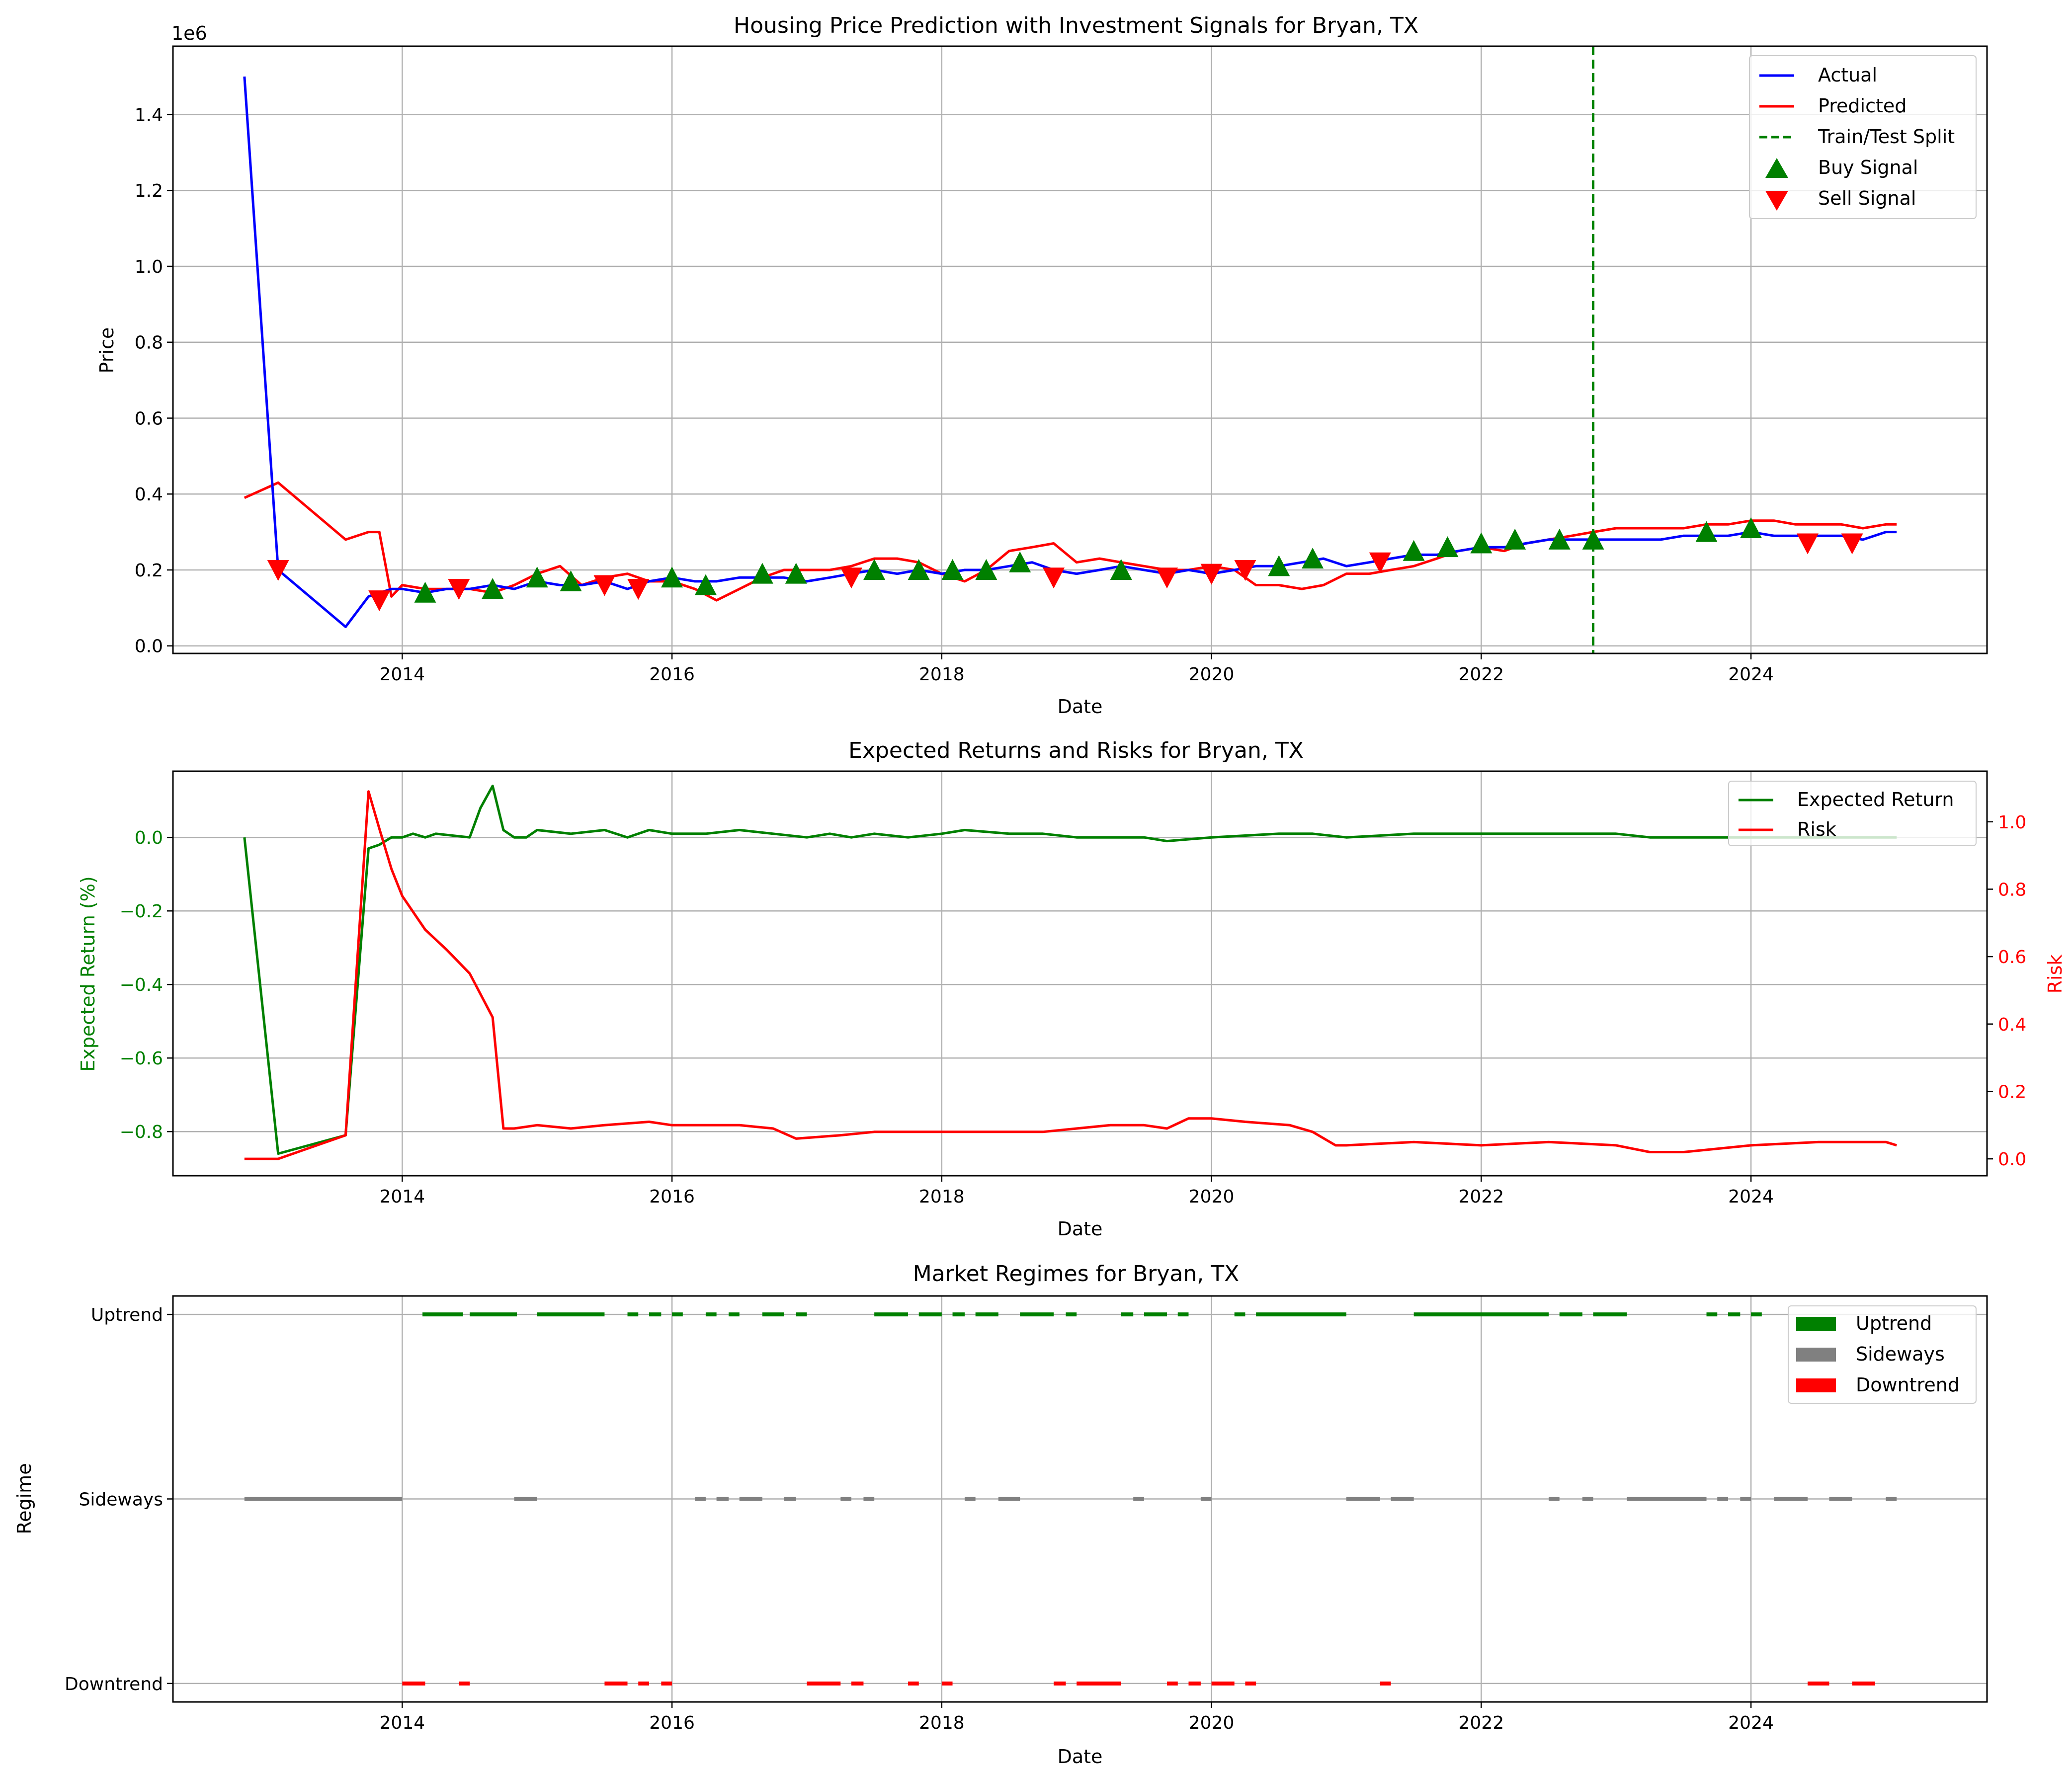 Image resolution: width=2072 pixels, height=1773 pixels. What do you see at coordinates (149, 838) in the screenshot?
I see `y-tick-label-left: 0.0` at bounding box center [149, 838].